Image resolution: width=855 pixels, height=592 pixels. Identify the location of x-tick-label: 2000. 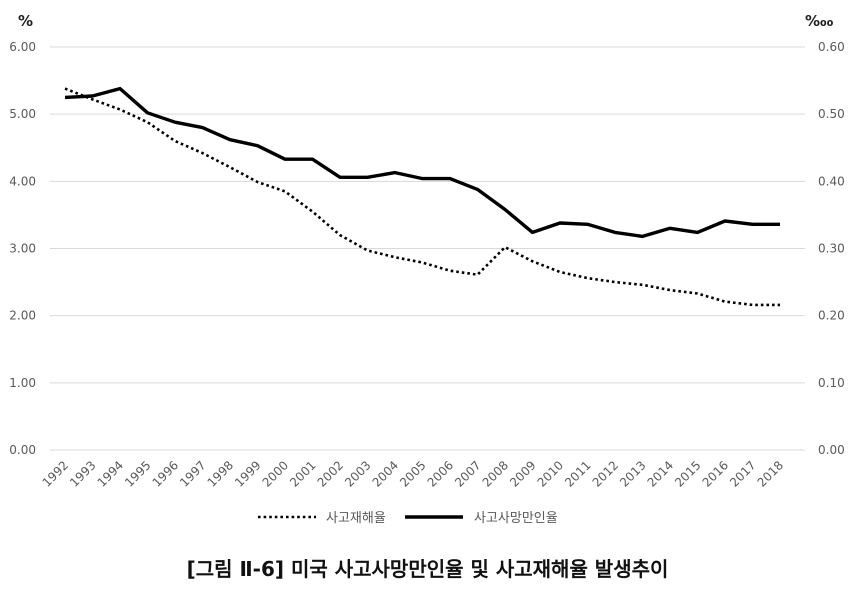
(275, 473).